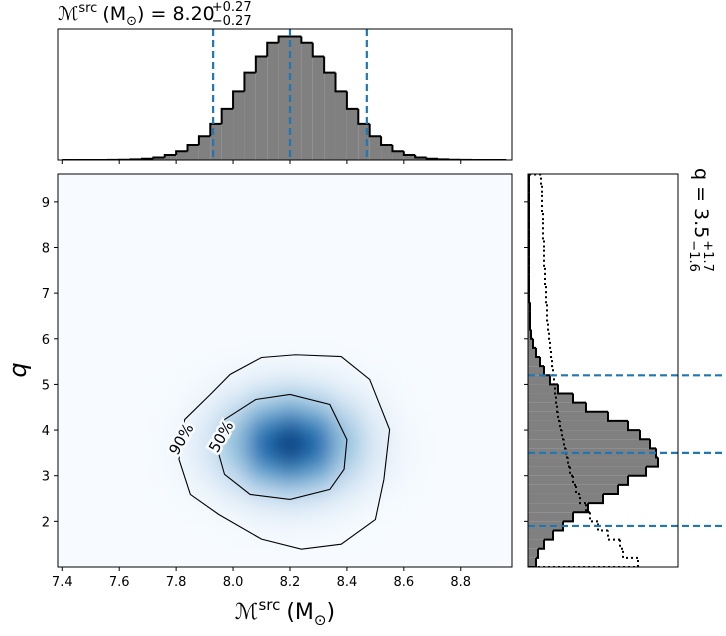 The width and height of the screenshot is (726, 636). What do you see at coordinates (46, 385) in the screenshot?
I see `y-tick-label: 5` at bounding box center [46, 385].